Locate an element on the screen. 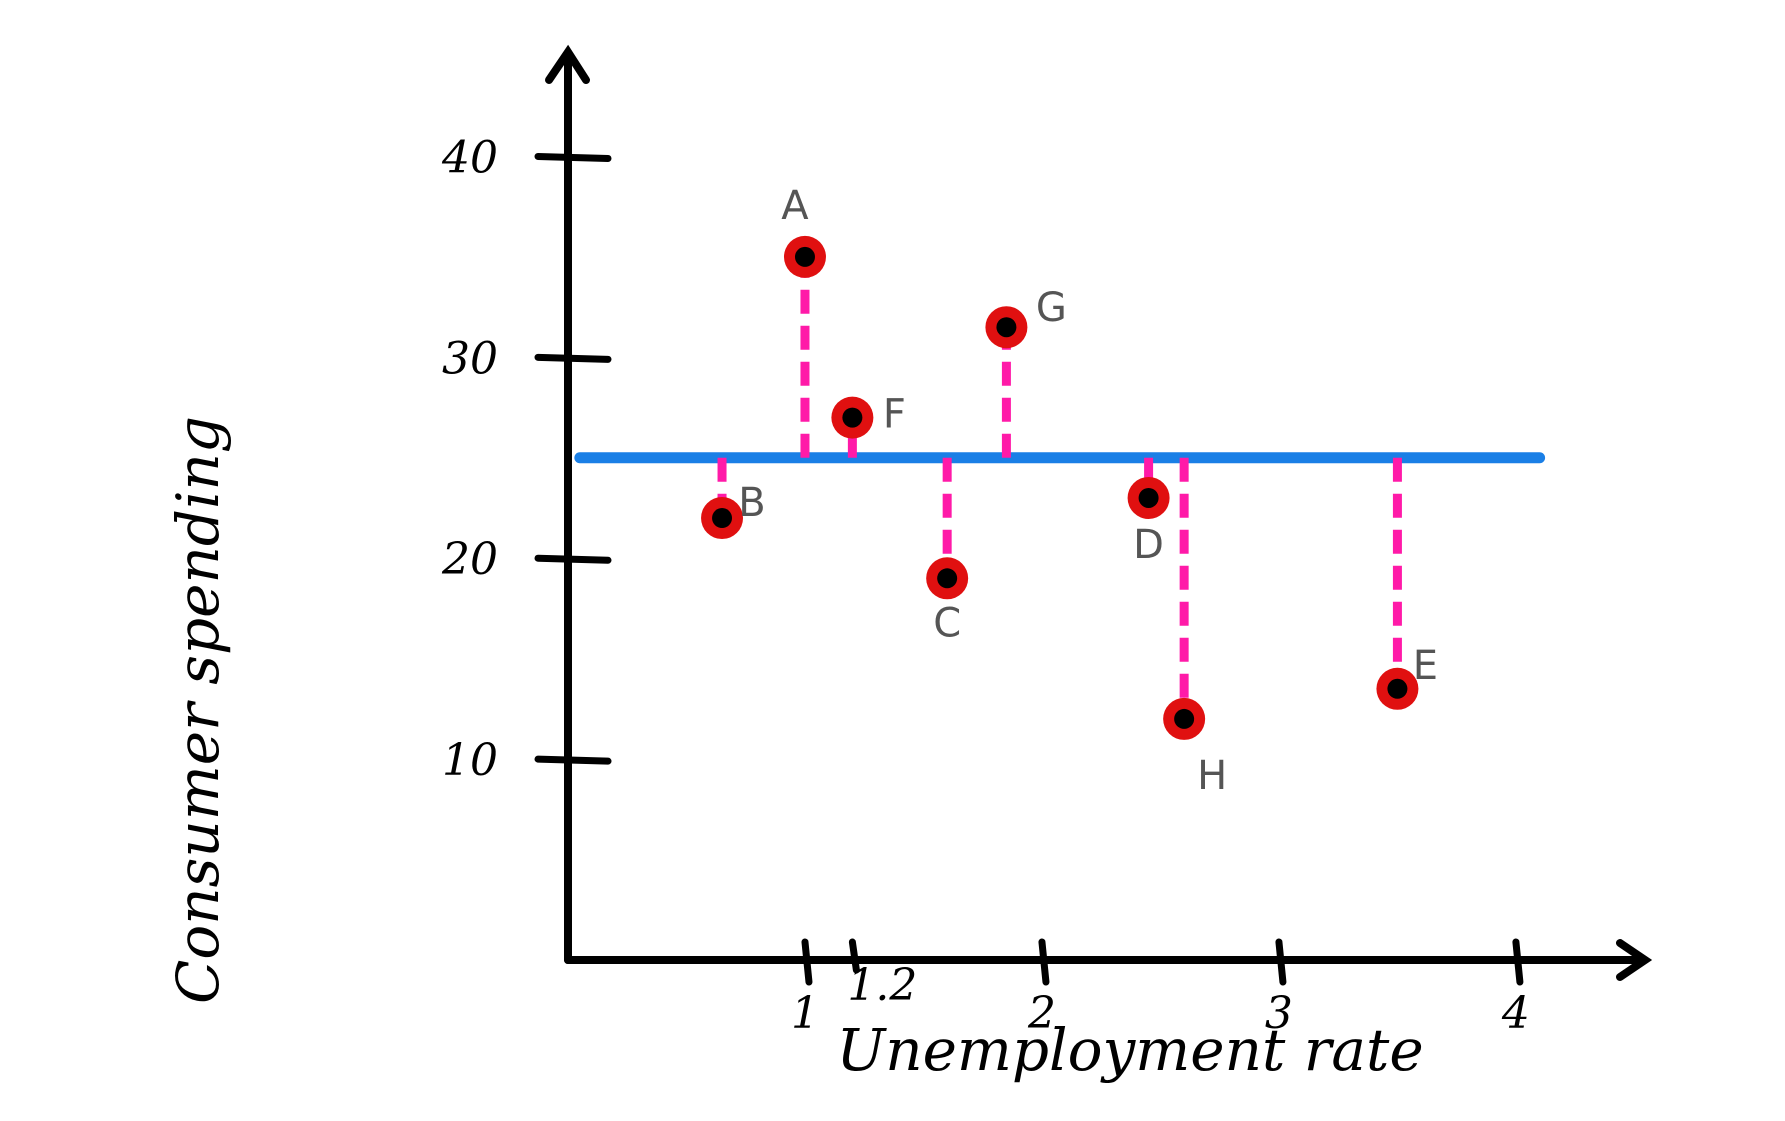 Image resolution: width=1785 pixels, height=1121 pixels. y-tick-label: 40 is located at coordinates (469, 157).